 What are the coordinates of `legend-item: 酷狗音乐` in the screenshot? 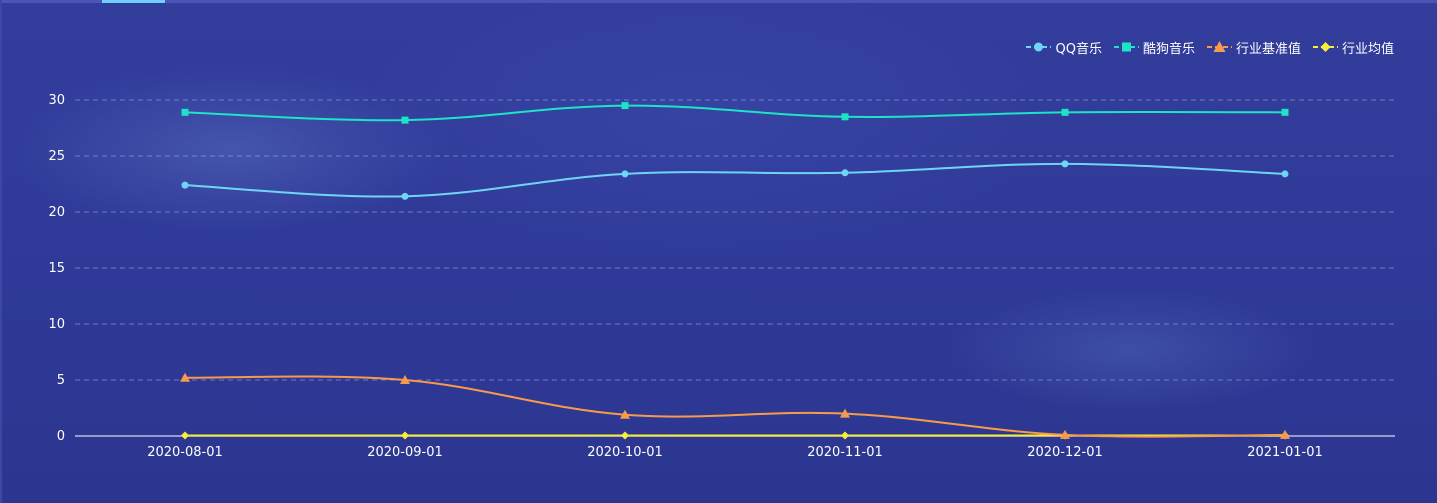 It's located at (1154, 47).